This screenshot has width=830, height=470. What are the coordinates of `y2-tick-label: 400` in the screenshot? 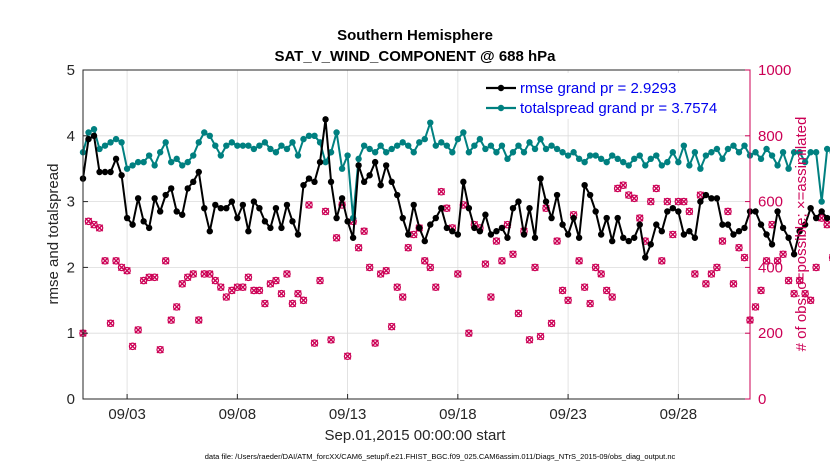 It's located at (770, 267).